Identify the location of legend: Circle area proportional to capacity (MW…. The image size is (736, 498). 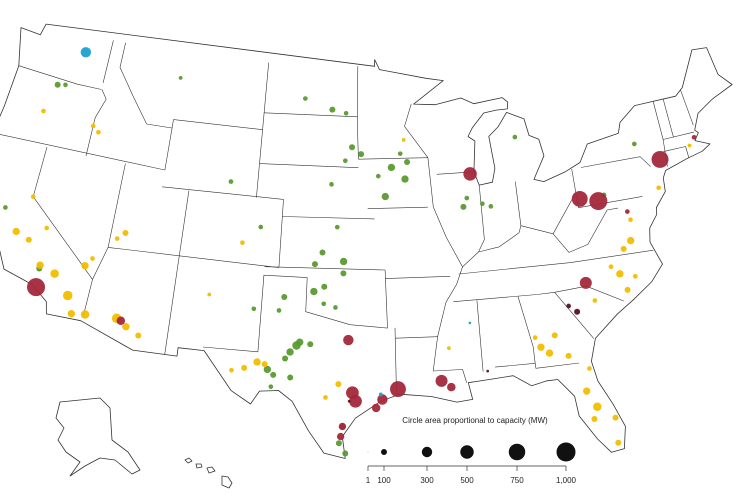
(471, 450).